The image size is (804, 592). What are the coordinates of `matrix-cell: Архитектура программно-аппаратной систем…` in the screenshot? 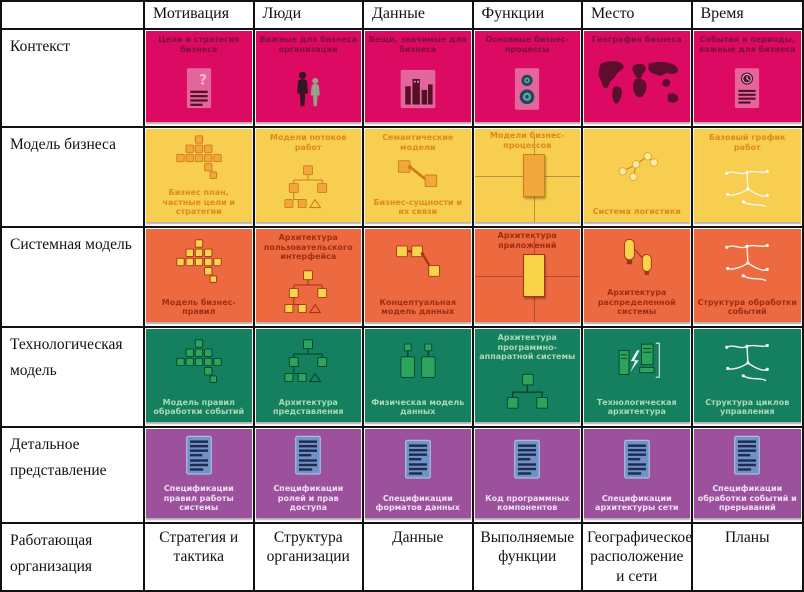 It's located at (528, 378).